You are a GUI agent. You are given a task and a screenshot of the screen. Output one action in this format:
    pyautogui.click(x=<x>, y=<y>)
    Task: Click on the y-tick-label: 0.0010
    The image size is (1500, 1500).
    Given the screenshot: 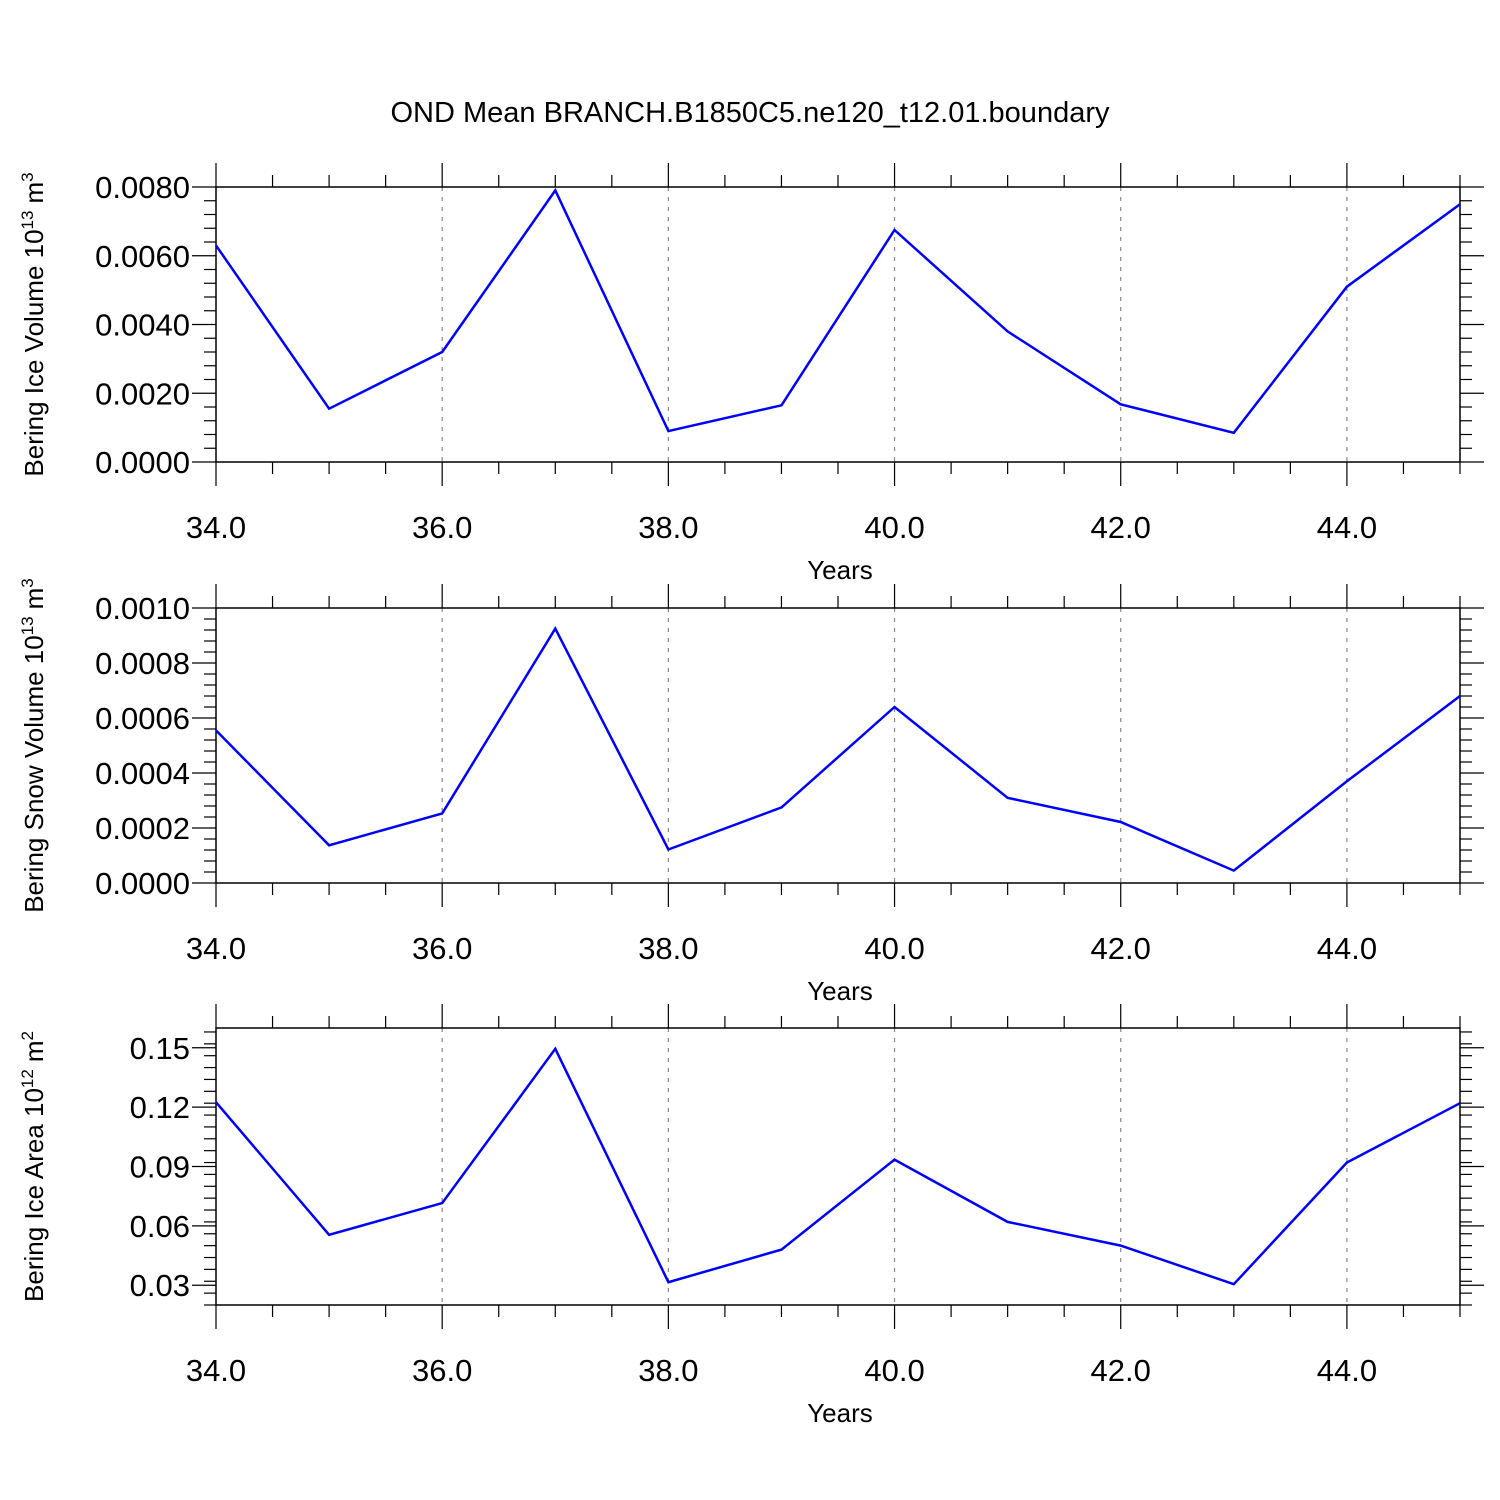 What is the action you would take?
    pyautogui.click(x=142, y=608)
    